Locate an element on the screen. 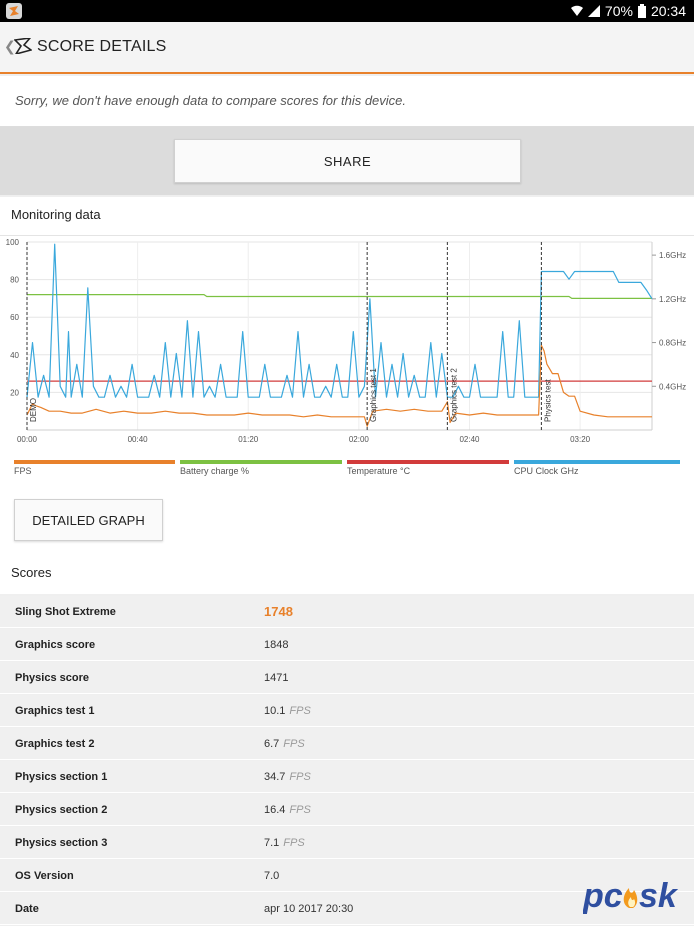 Image resolution: width=694 pixels, height=926 pixels. x-tick-label: 01:20 is located at coordinates (248, 439).